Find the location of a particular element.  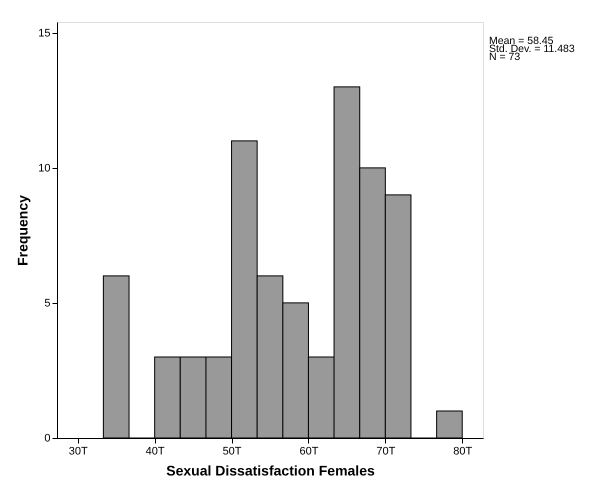

x-tick-label: 50T is located at coordinates (232, 452).